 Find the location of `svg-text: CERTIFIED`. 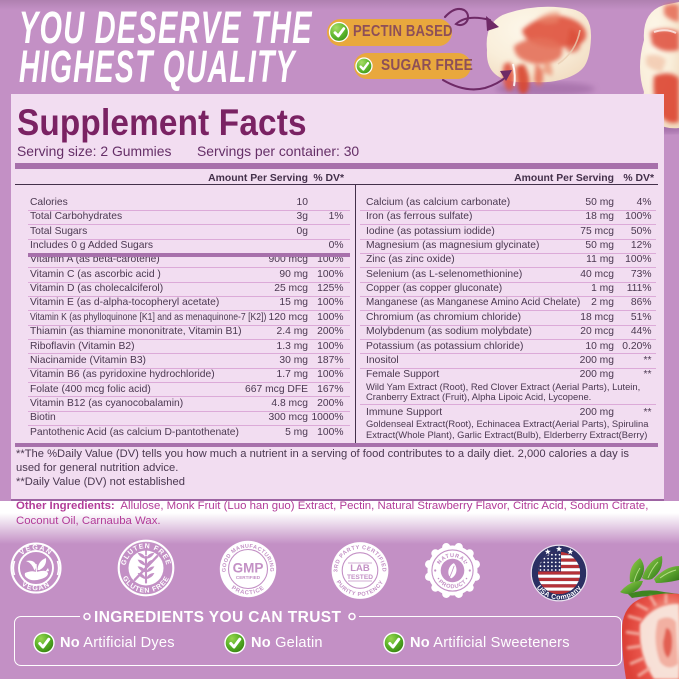

svg-text: CERTIFIED is located at coordinates (248, 577).